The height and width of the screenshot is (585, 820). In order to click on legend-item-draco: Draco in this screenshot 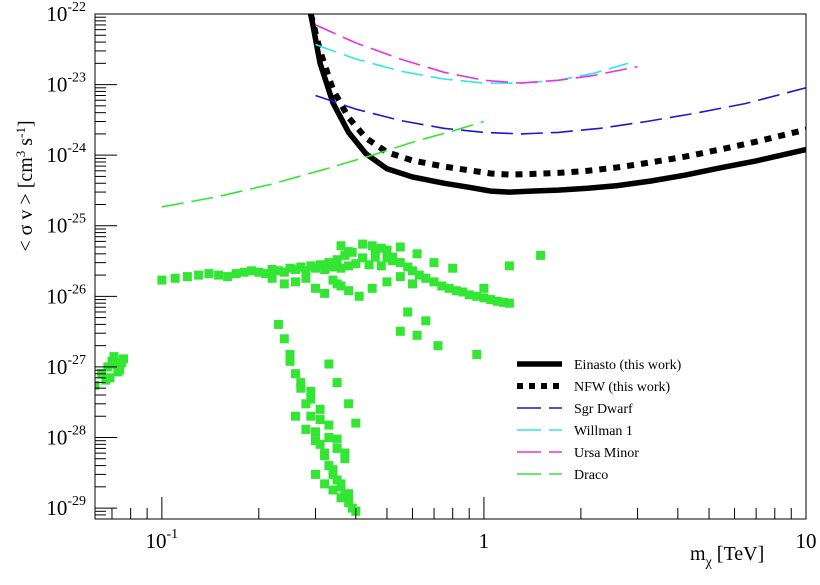, I will do `click(562, 475)`.